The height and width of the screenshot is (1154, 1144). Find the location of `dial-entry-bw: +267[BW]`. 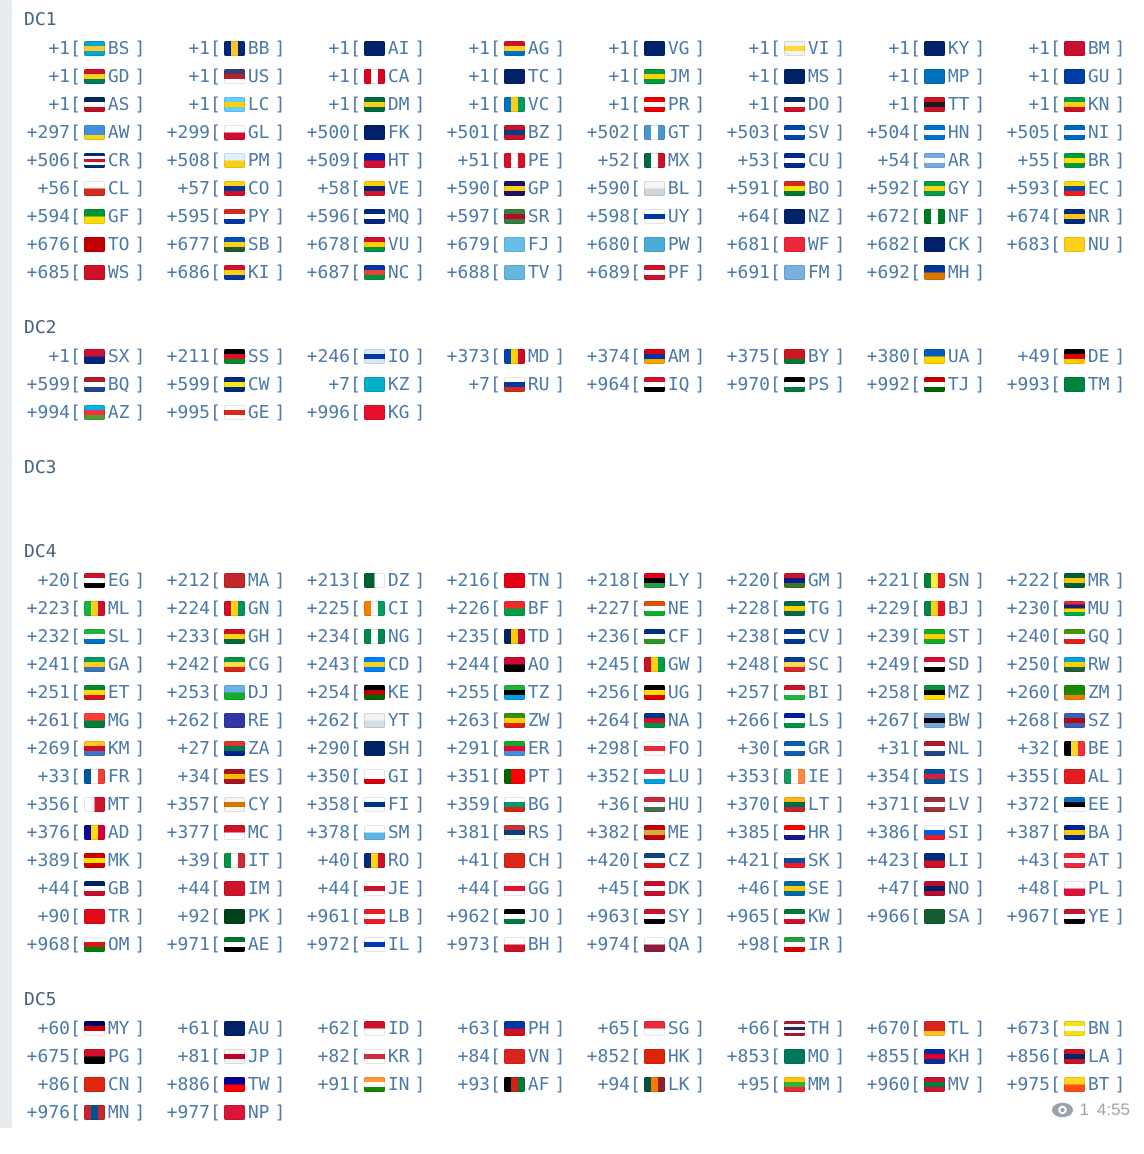

dial-entry-bw: +267[BW] is located at coordinates (934, 720).